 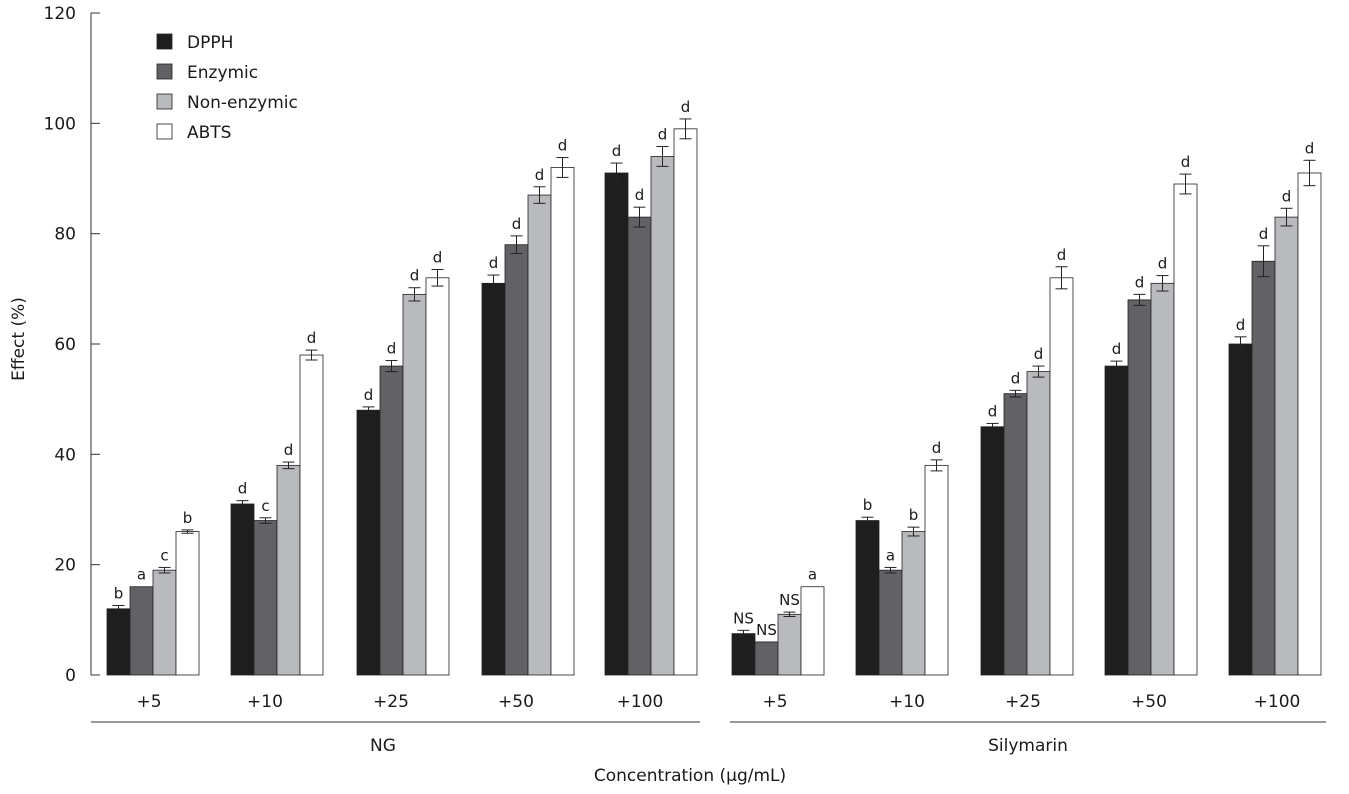 What do you see at coordinates (164, 101) in the screenshot?
I see `legend-swatch-non-enzymic` at bounding box center [164, 101].